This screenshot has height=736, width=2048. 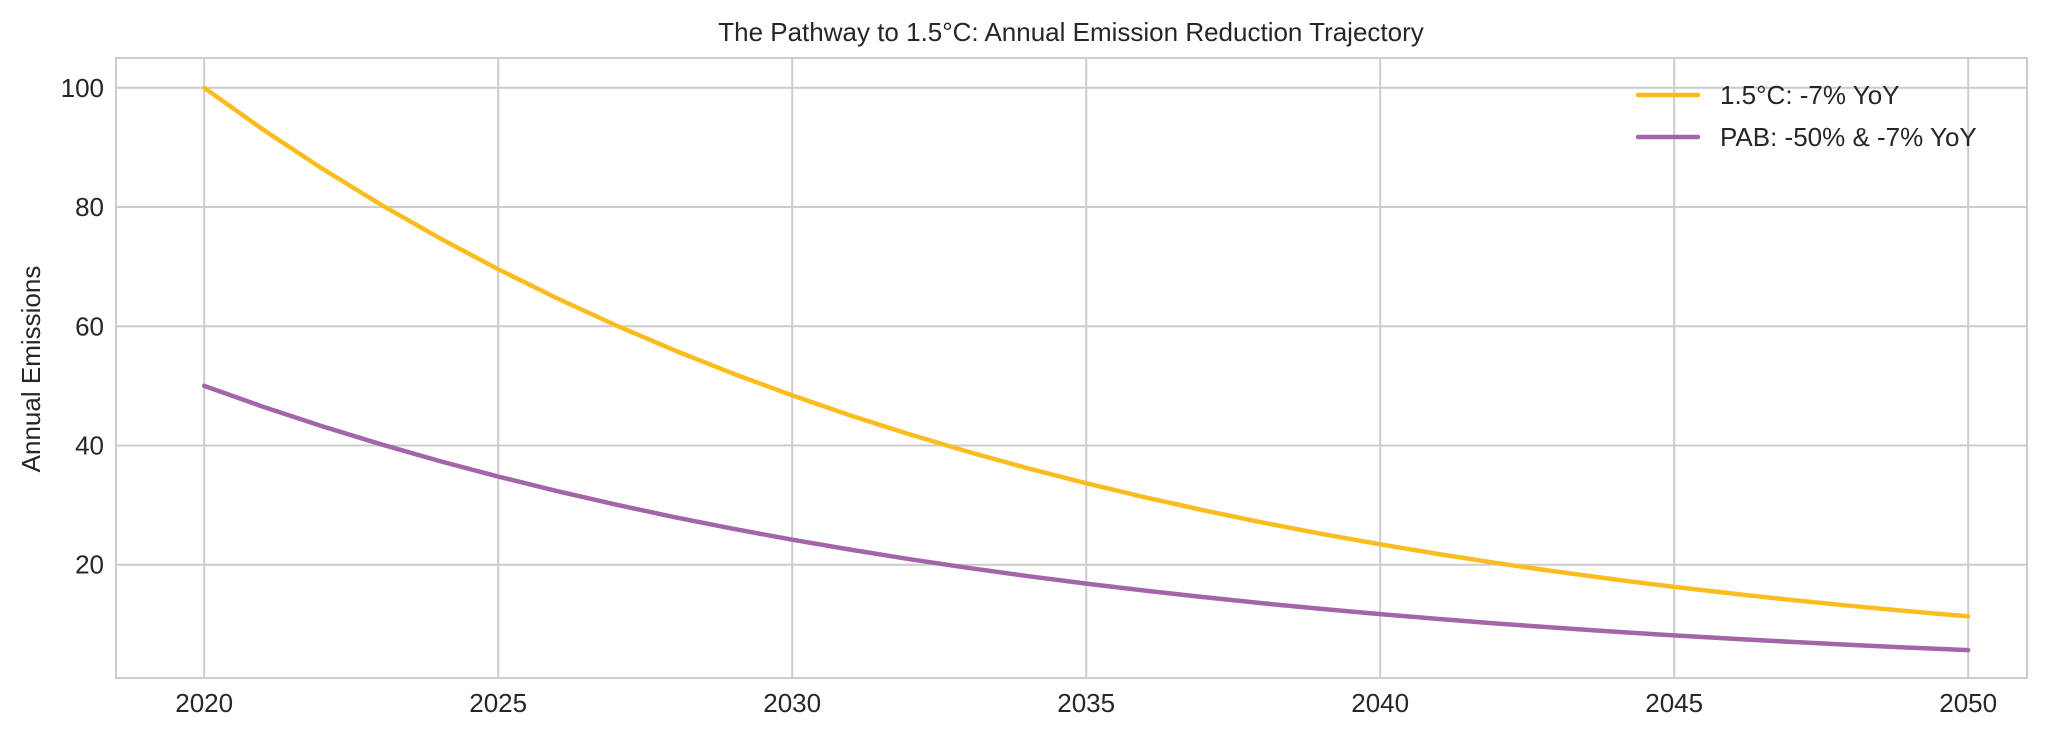 I want to click on legend-label: 1.5°C: -7% YoY, so click(x=1810, y=95).